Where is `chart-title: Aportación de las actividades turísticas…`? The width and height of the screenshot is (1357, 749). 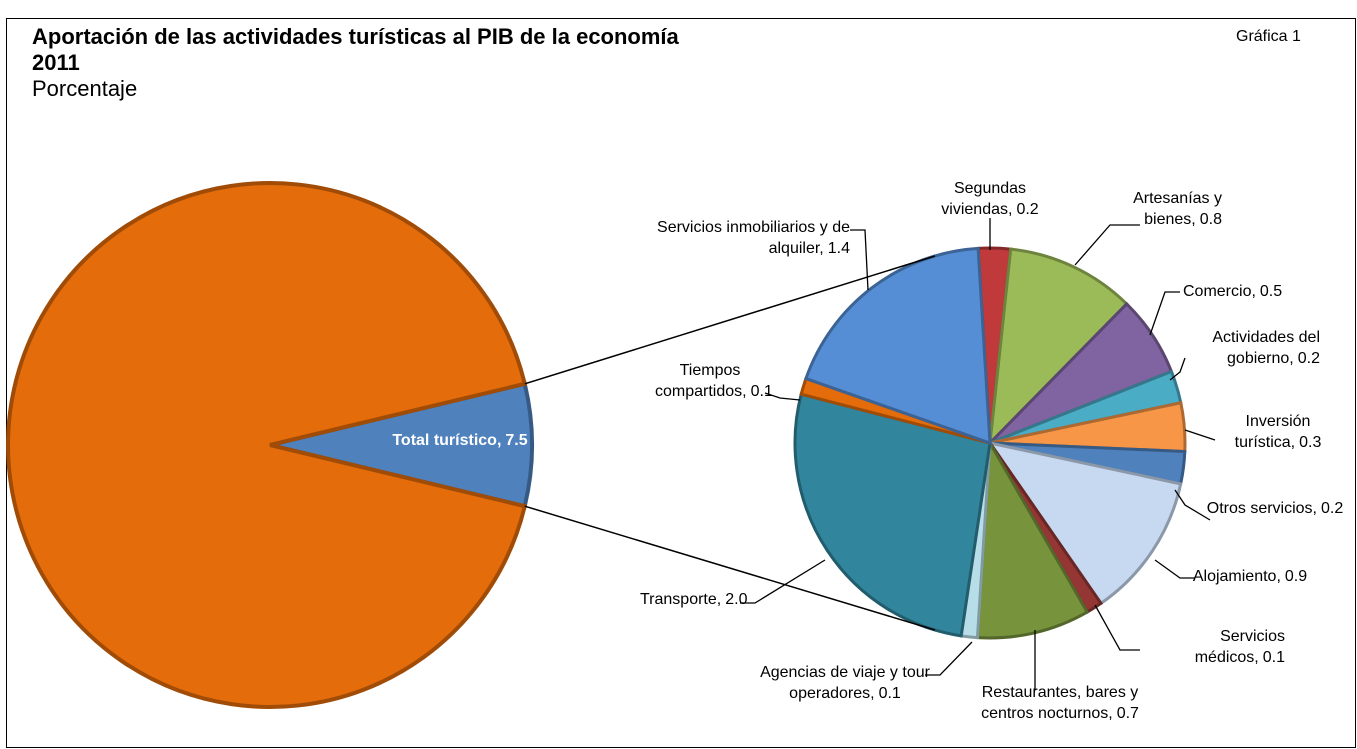 chart-title: Aportación de las actividades turísticas… is located at coordinates (355, 36).